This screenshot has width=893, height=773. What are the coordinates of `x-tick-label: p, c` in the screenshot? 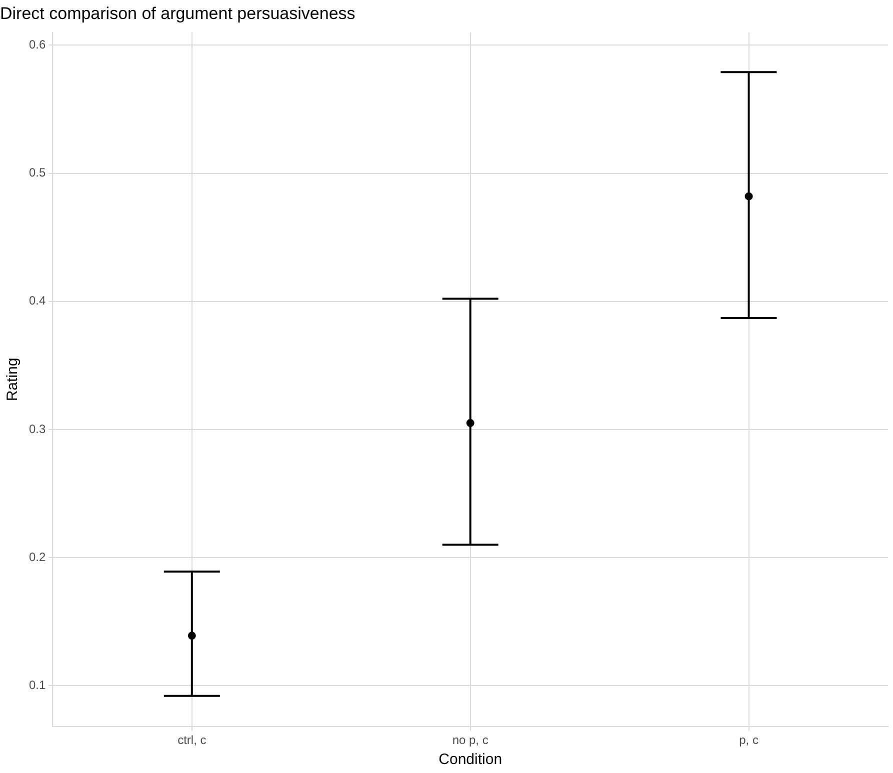 It's located at (748, 740).